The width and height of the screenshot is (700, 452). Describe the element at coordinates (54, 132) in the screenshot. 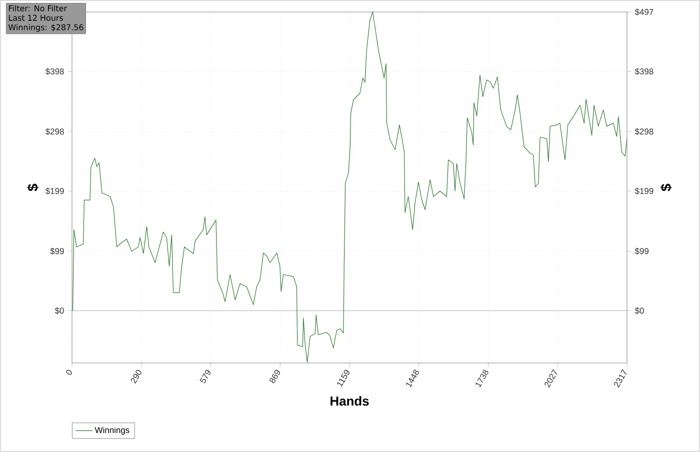

I see `y-tick-label: $298` at that location.